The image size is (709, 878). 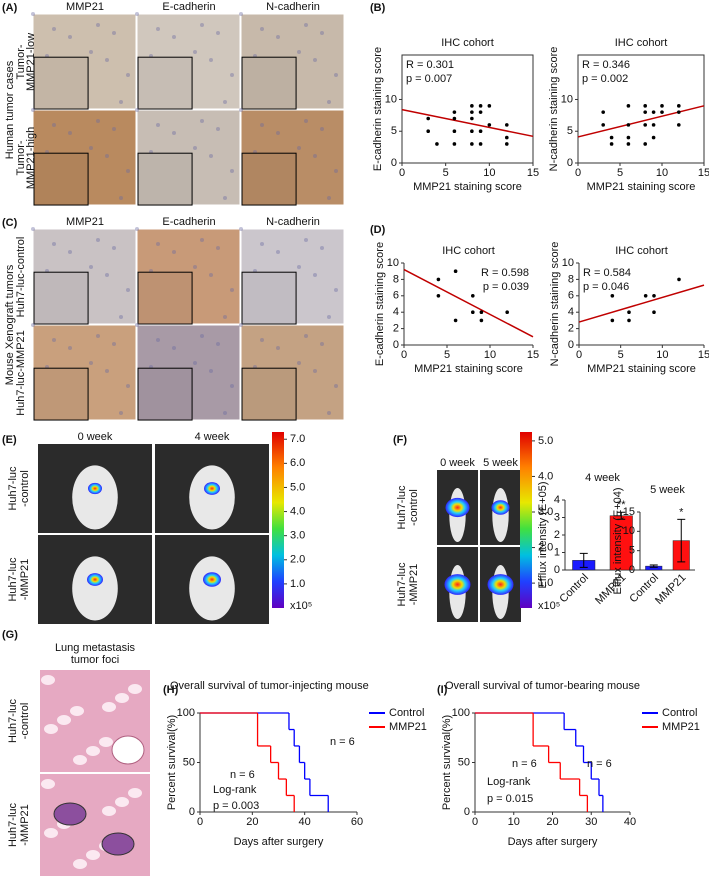 What do you see at coordinates (85, 7) in the screenshot?
I see `column-header: MMP21` at bounding box center [85, 7].